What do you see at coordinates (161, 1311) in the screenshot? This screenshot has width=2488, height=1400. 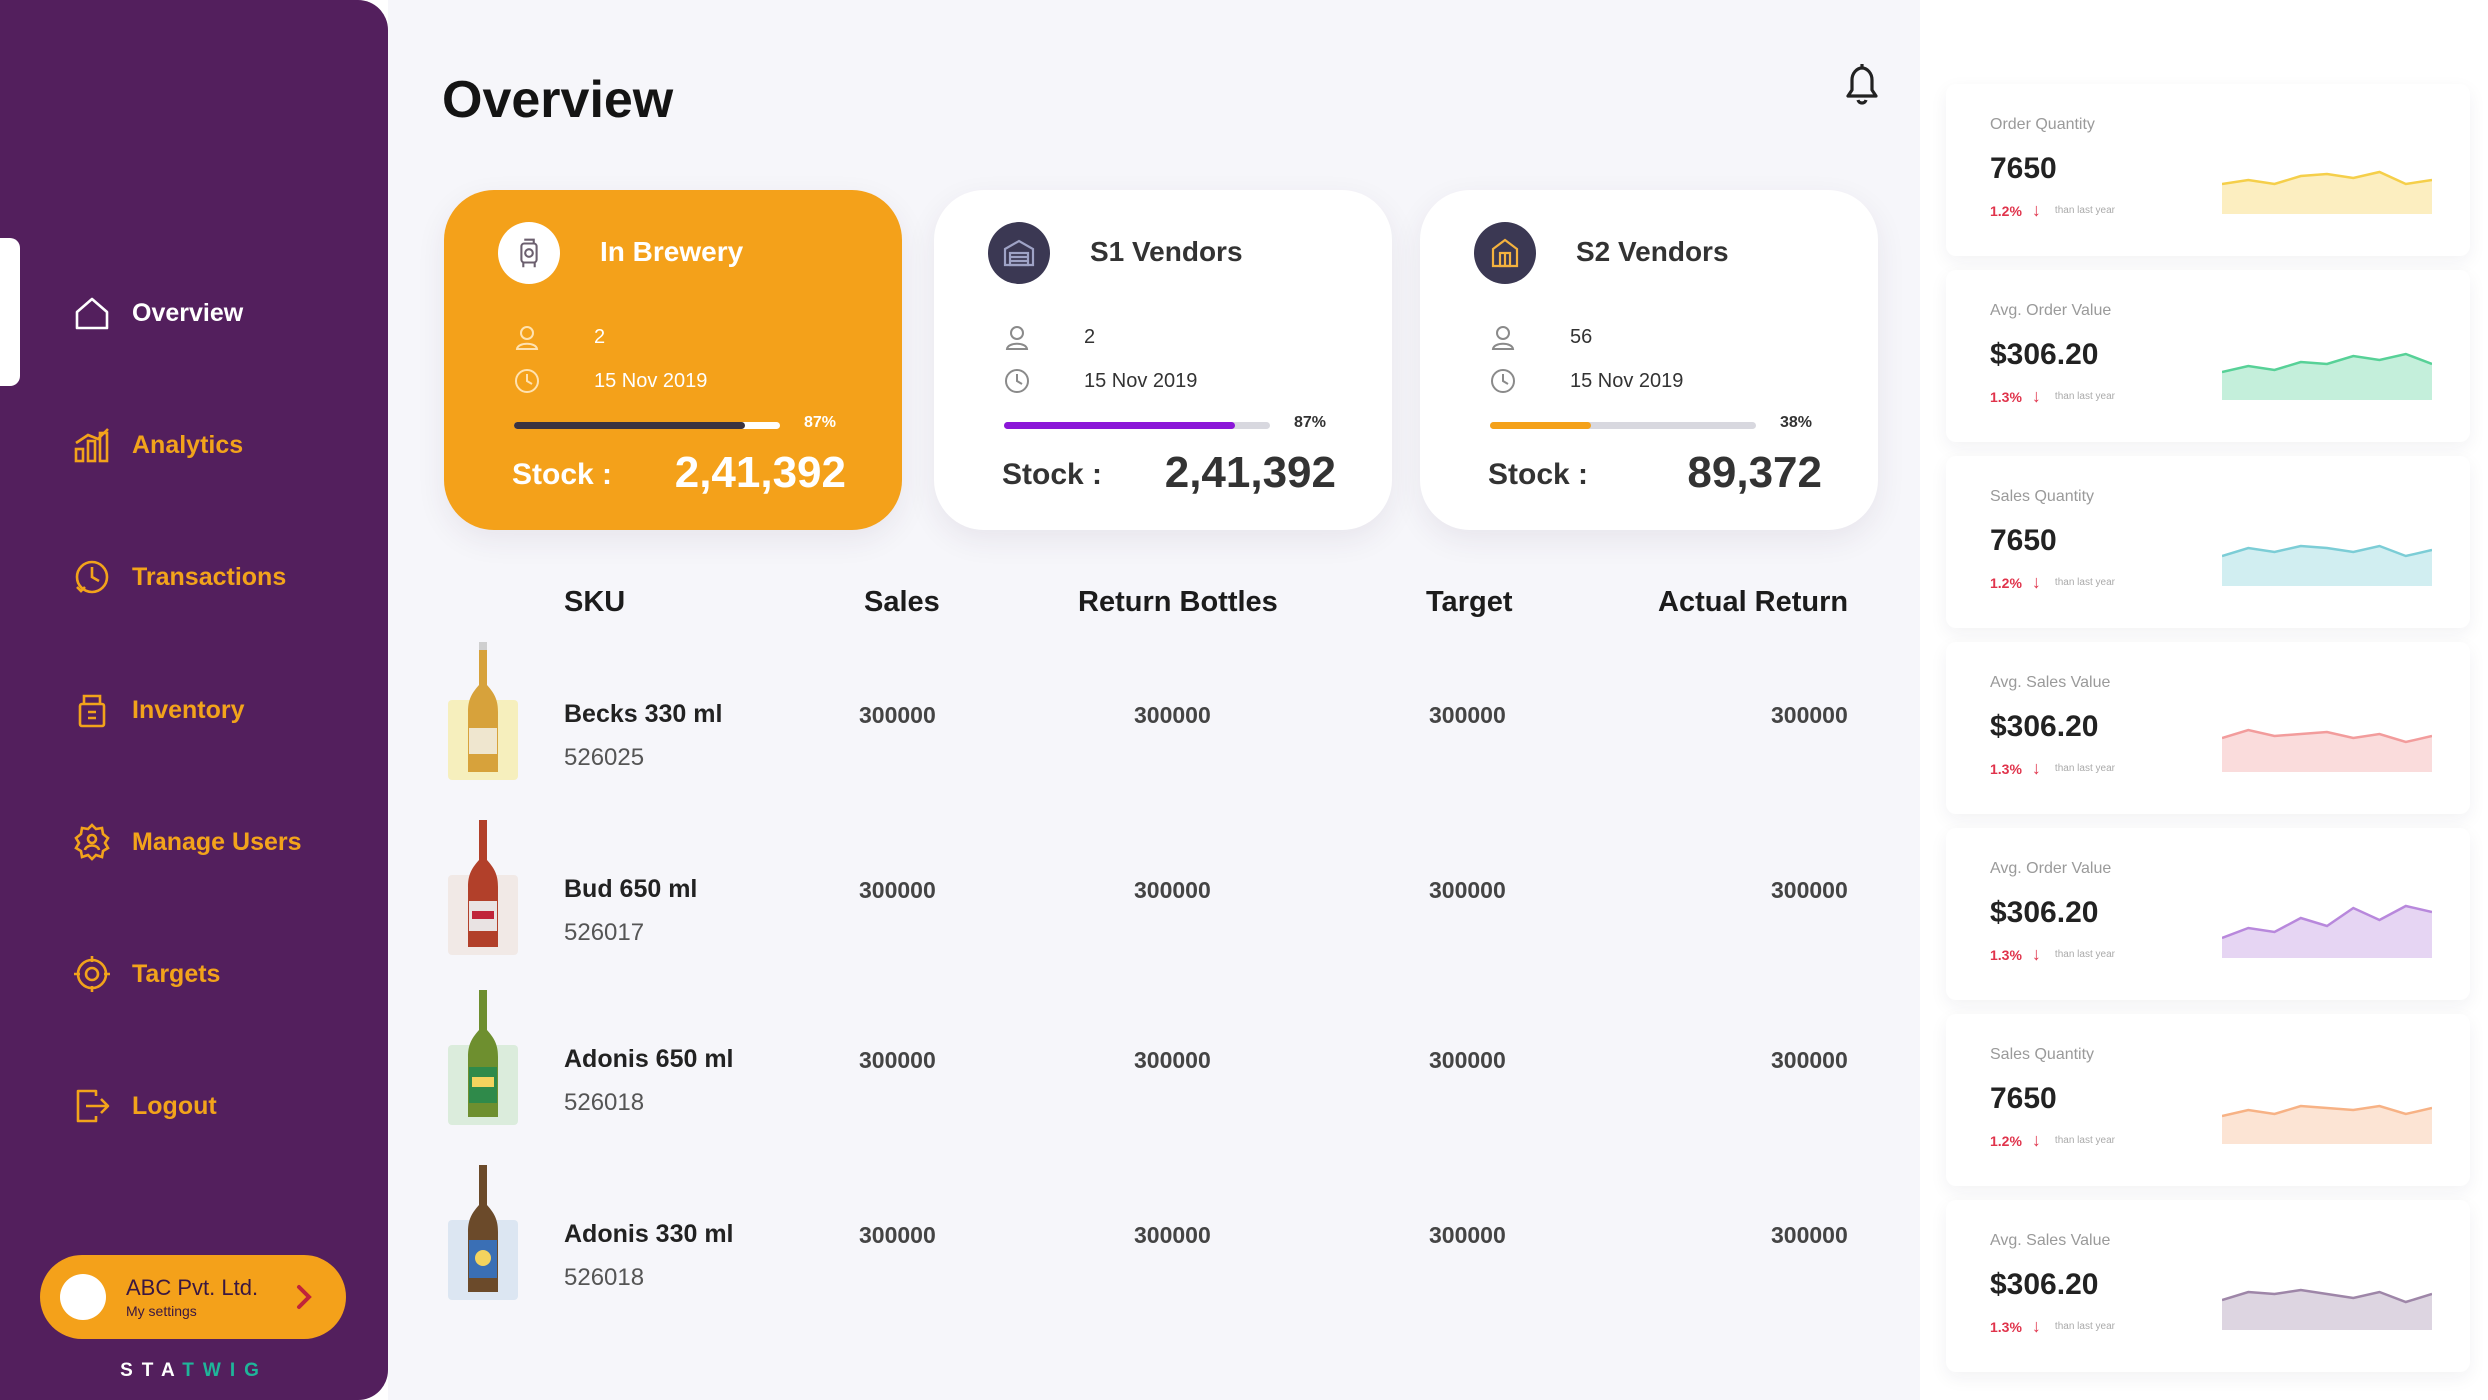 I see `account-subtitle: My settings` at bounding box center [161, 1311].